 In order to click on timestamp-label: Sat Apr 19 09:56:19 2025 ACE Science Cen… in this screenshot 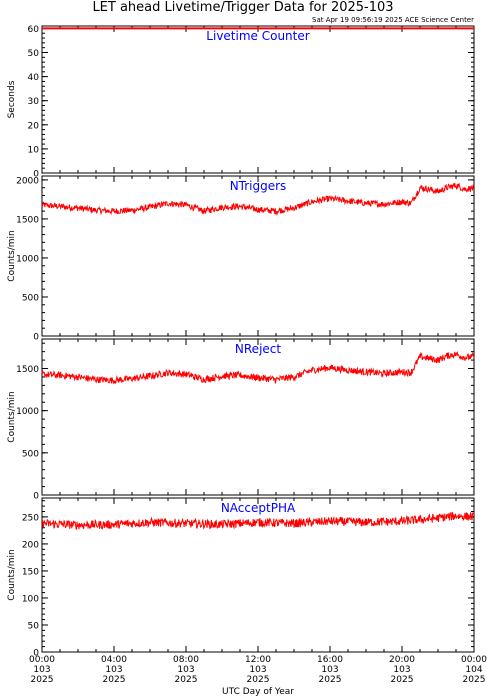, I will do `click(393, 20)`.